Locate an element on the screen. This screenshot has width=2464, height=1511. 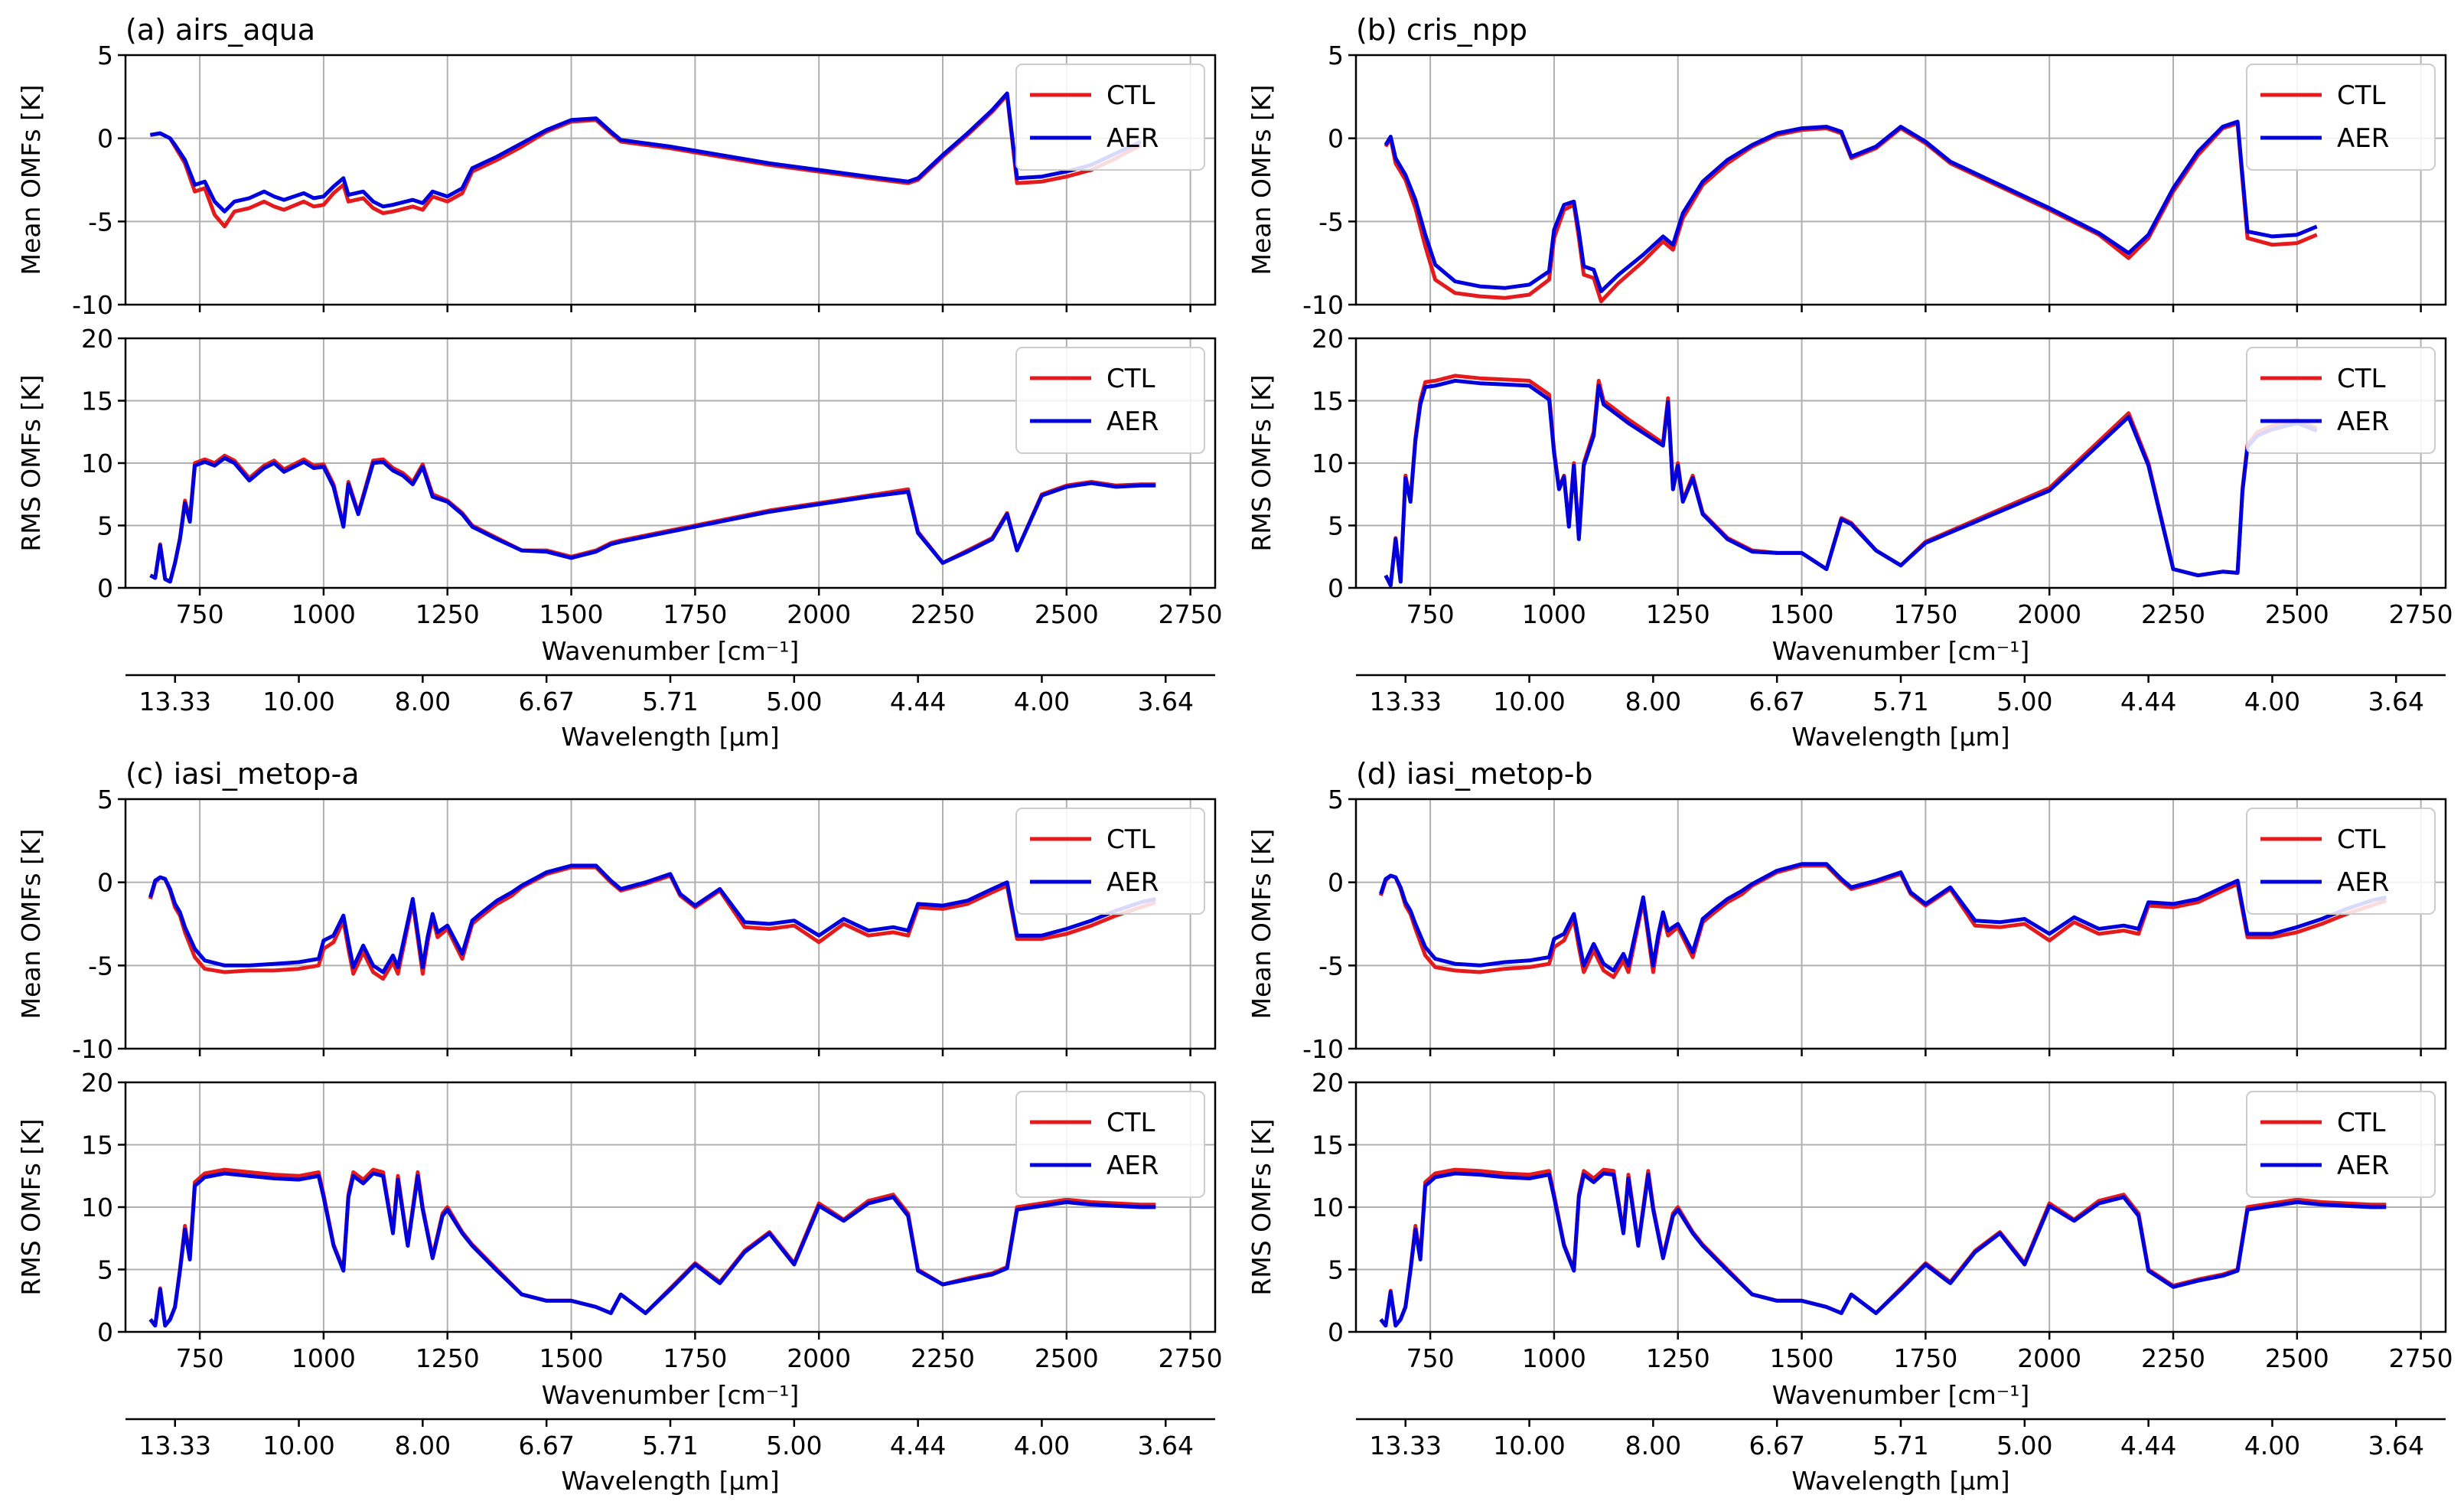
plot-frame is located at coordinates (1900, 924).